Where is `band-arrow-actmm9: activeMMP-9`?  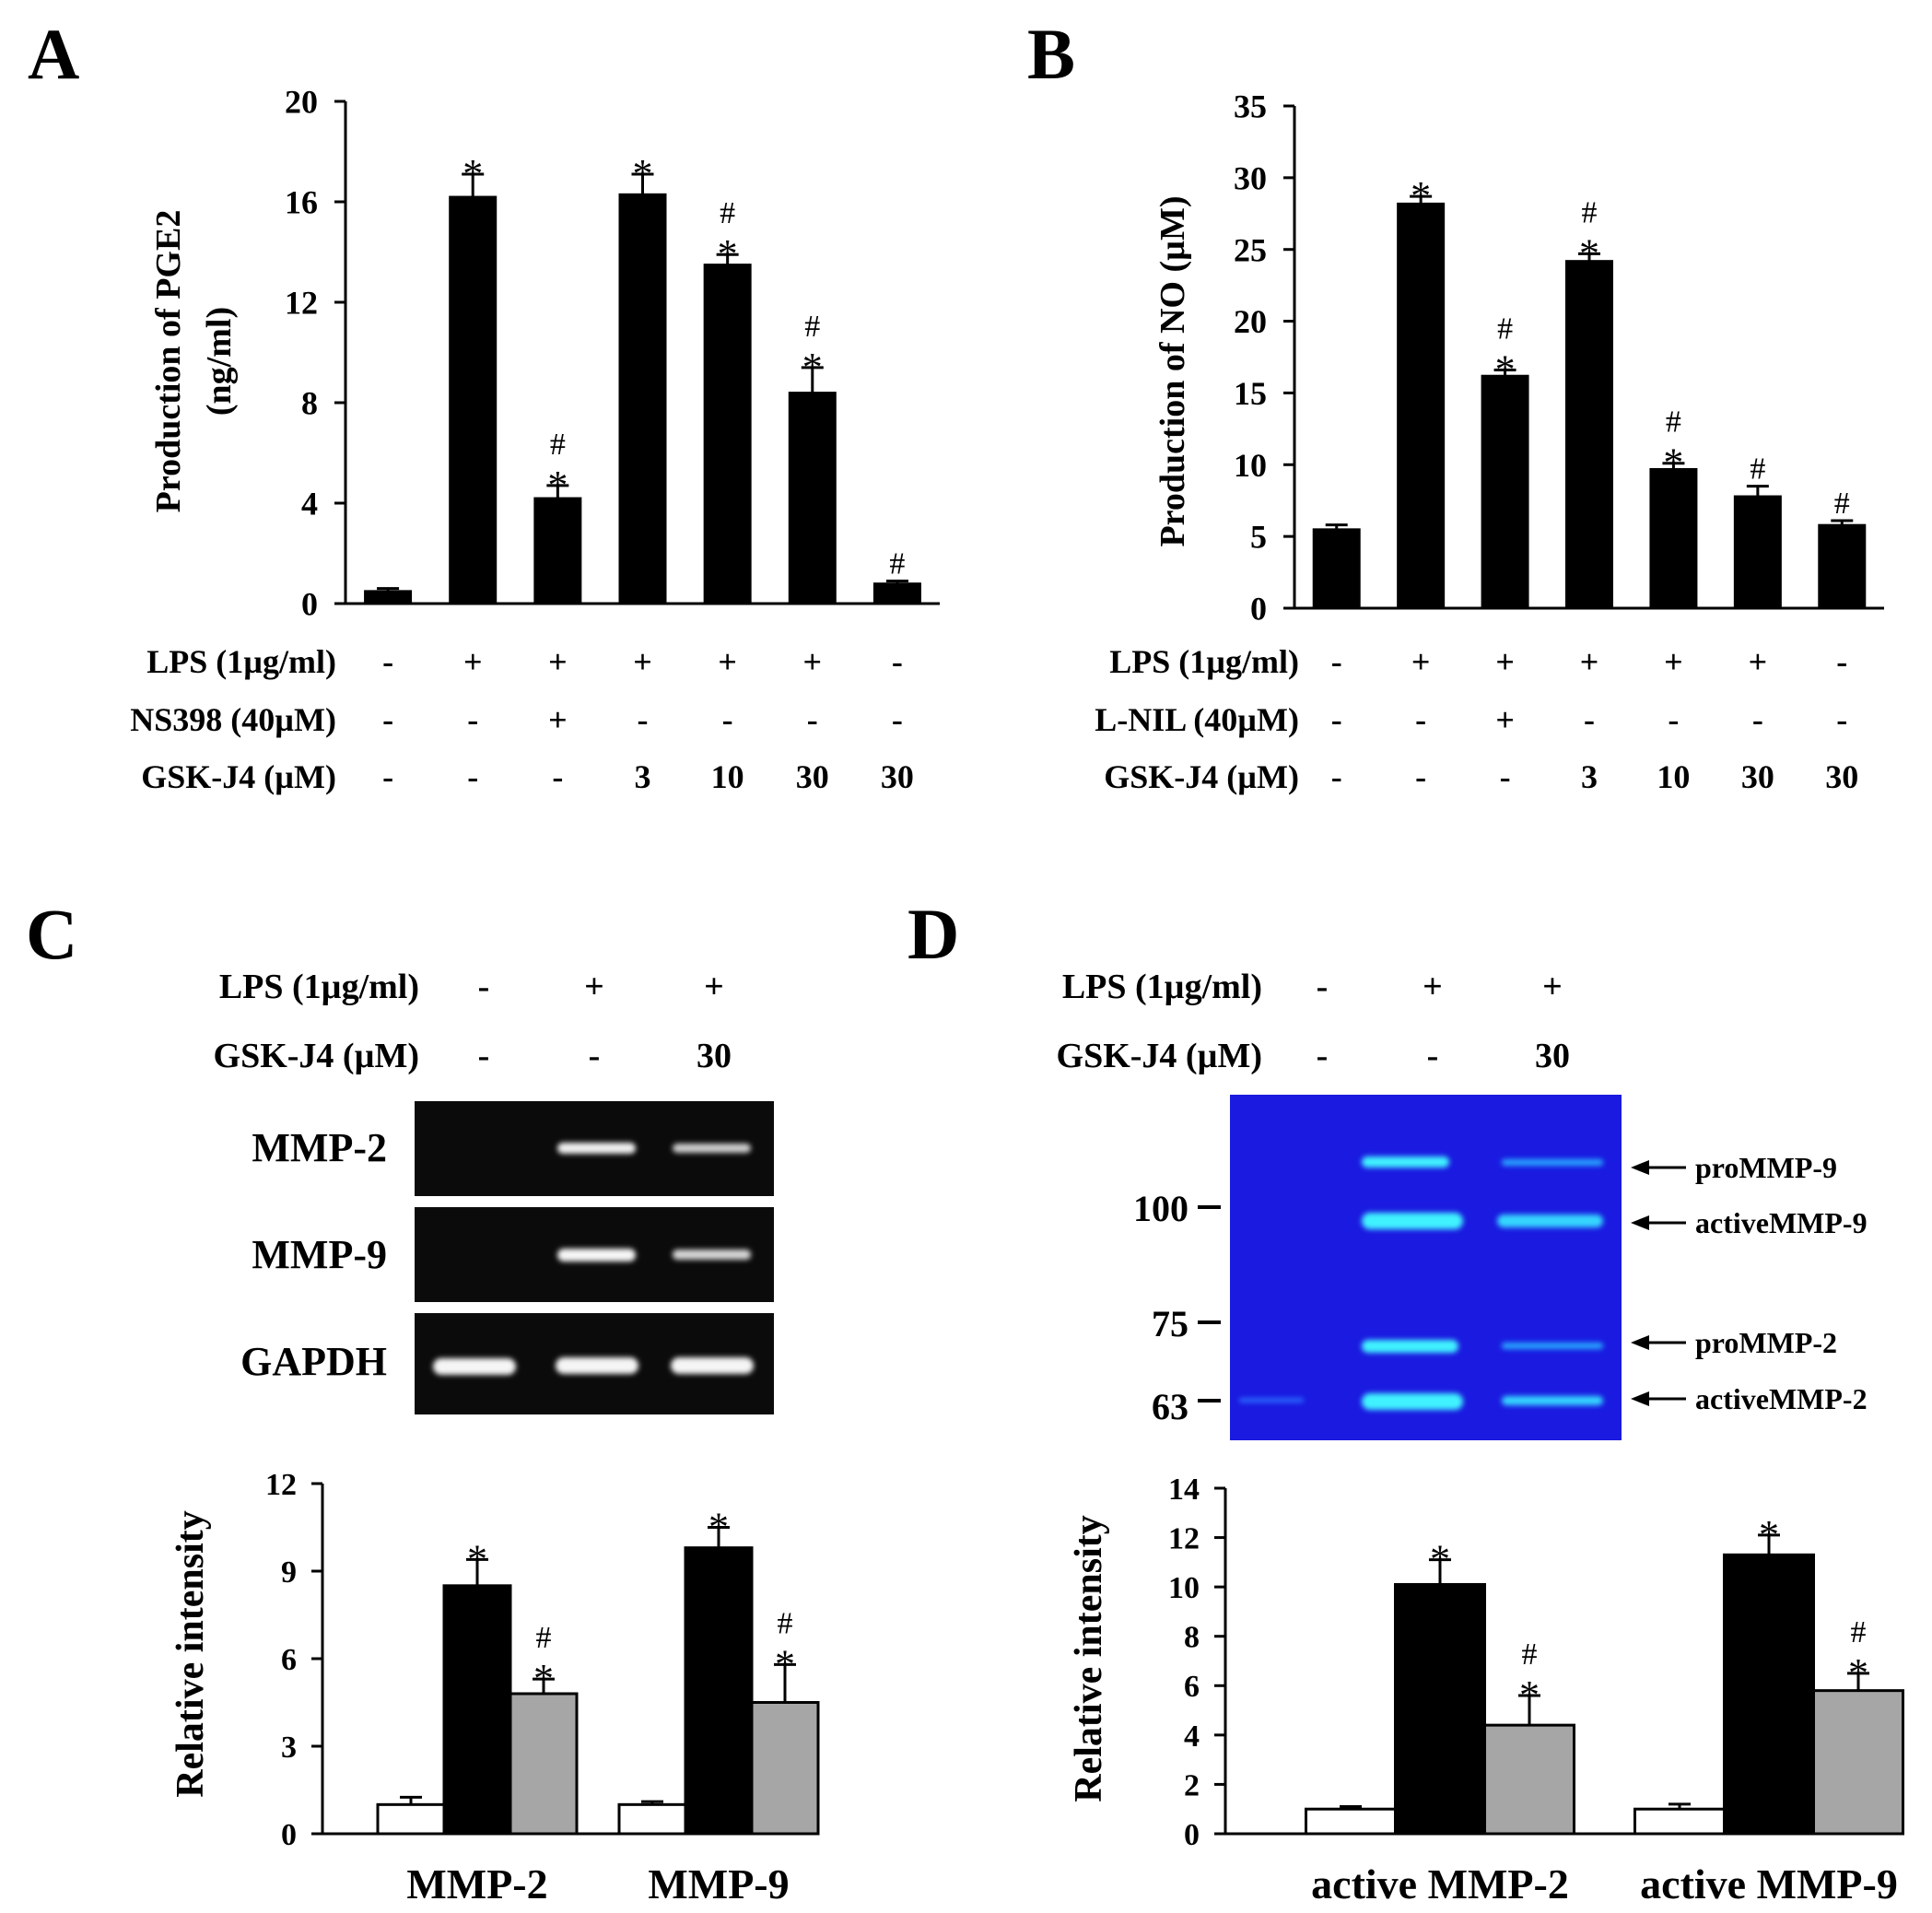
band-arrow-actmm9: activeMMP-9 is located at coordinates (1749, 1222).